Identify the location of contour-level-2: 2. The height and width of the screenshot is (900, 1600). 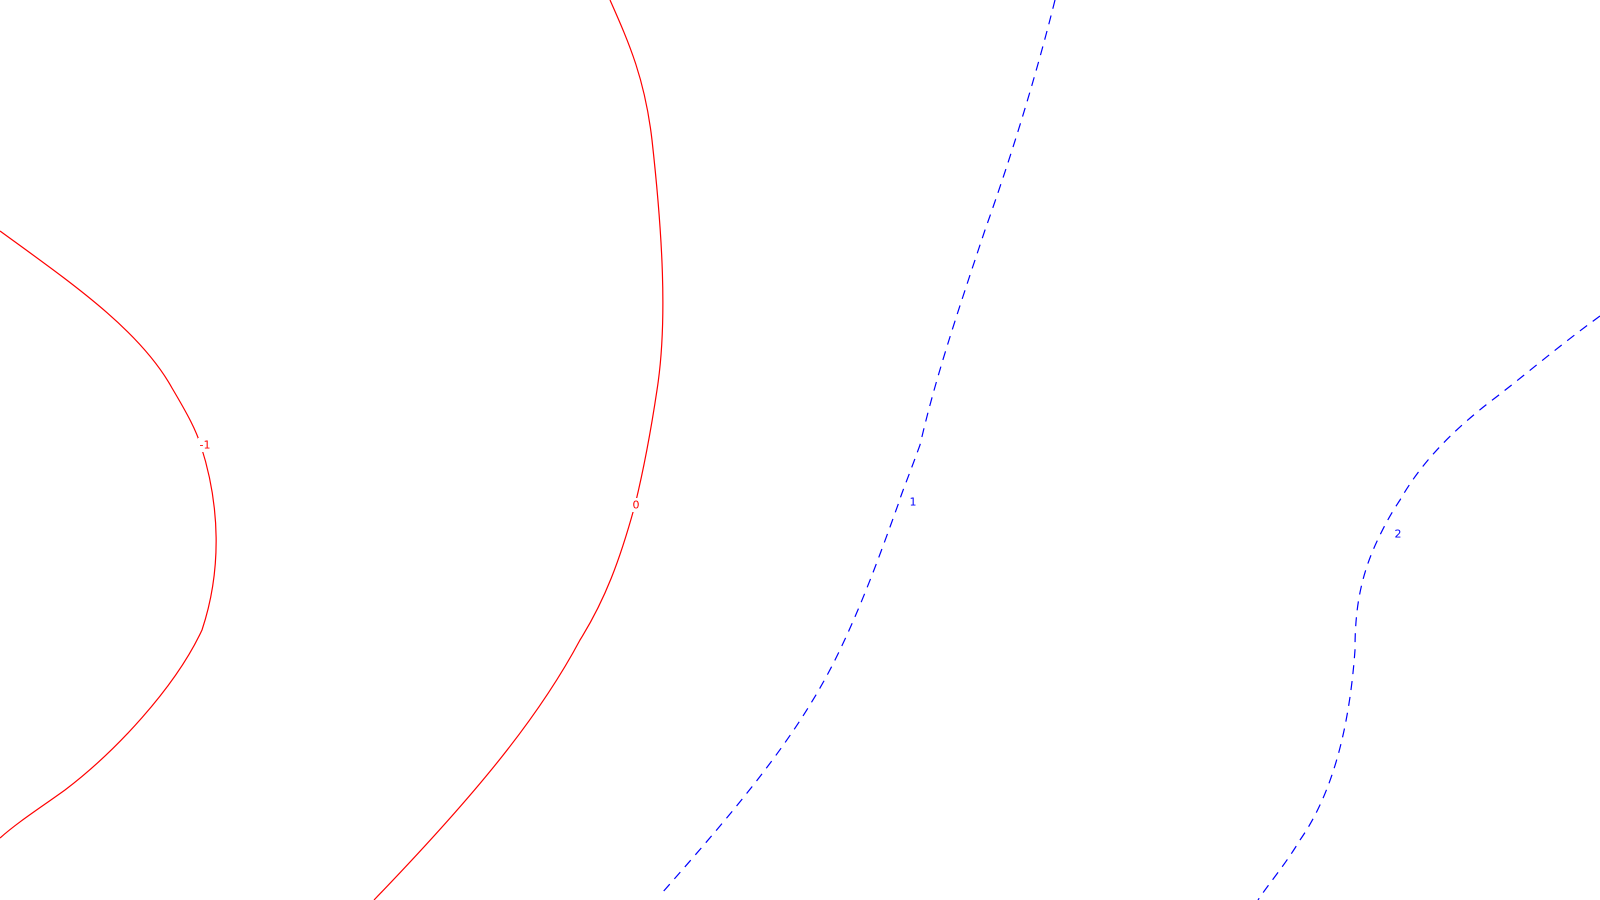
(1428, 607).